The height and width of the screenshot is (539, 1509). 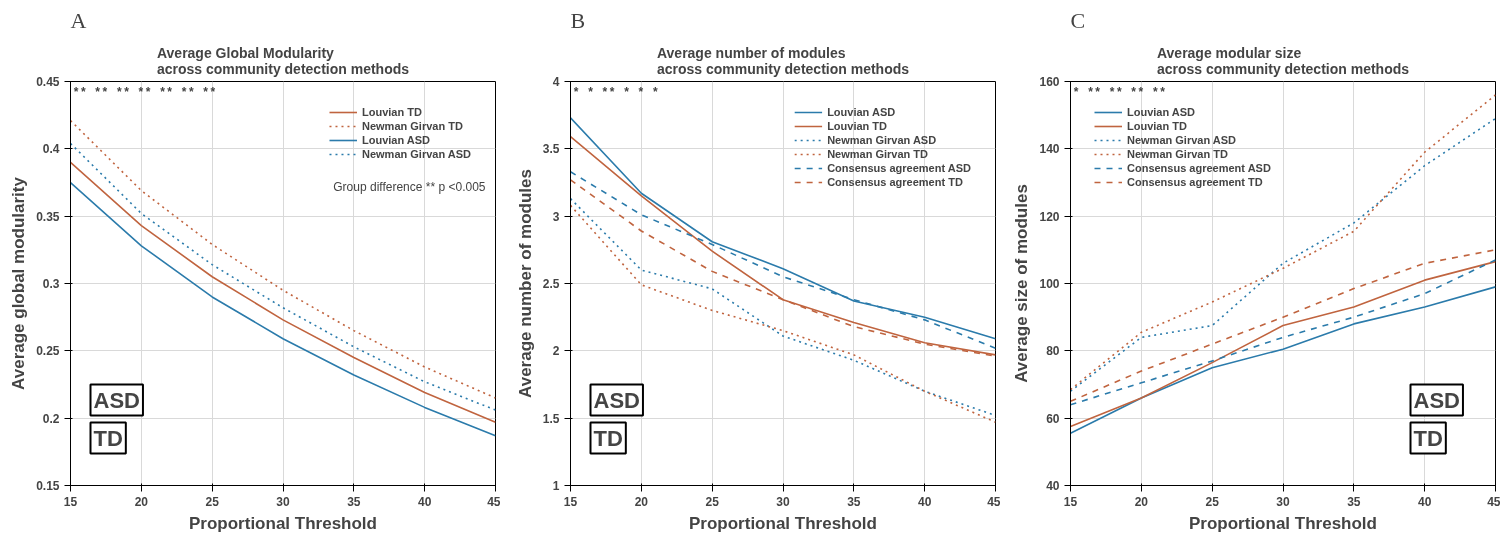 I want to click on text: A, so click(x=78, y=20).